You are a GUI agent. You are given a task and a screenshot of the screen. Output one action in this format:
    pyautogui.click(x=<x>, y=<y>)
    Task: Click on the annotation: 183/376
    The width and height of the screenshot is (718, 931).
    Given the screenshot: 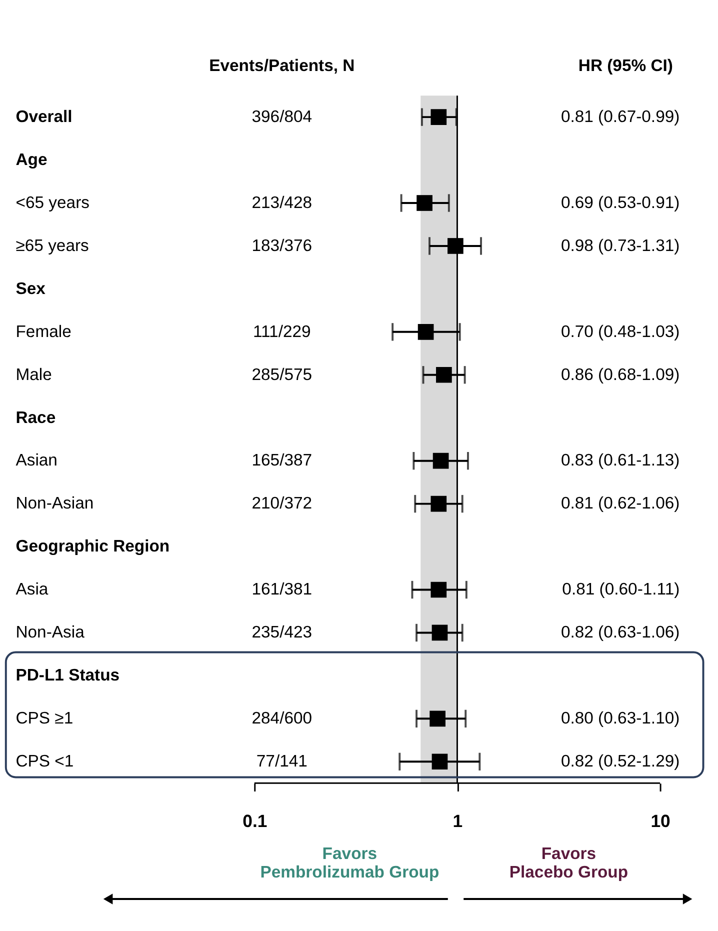 What is the action you would take?
    pyautogui.click(x=282, y=245)
    